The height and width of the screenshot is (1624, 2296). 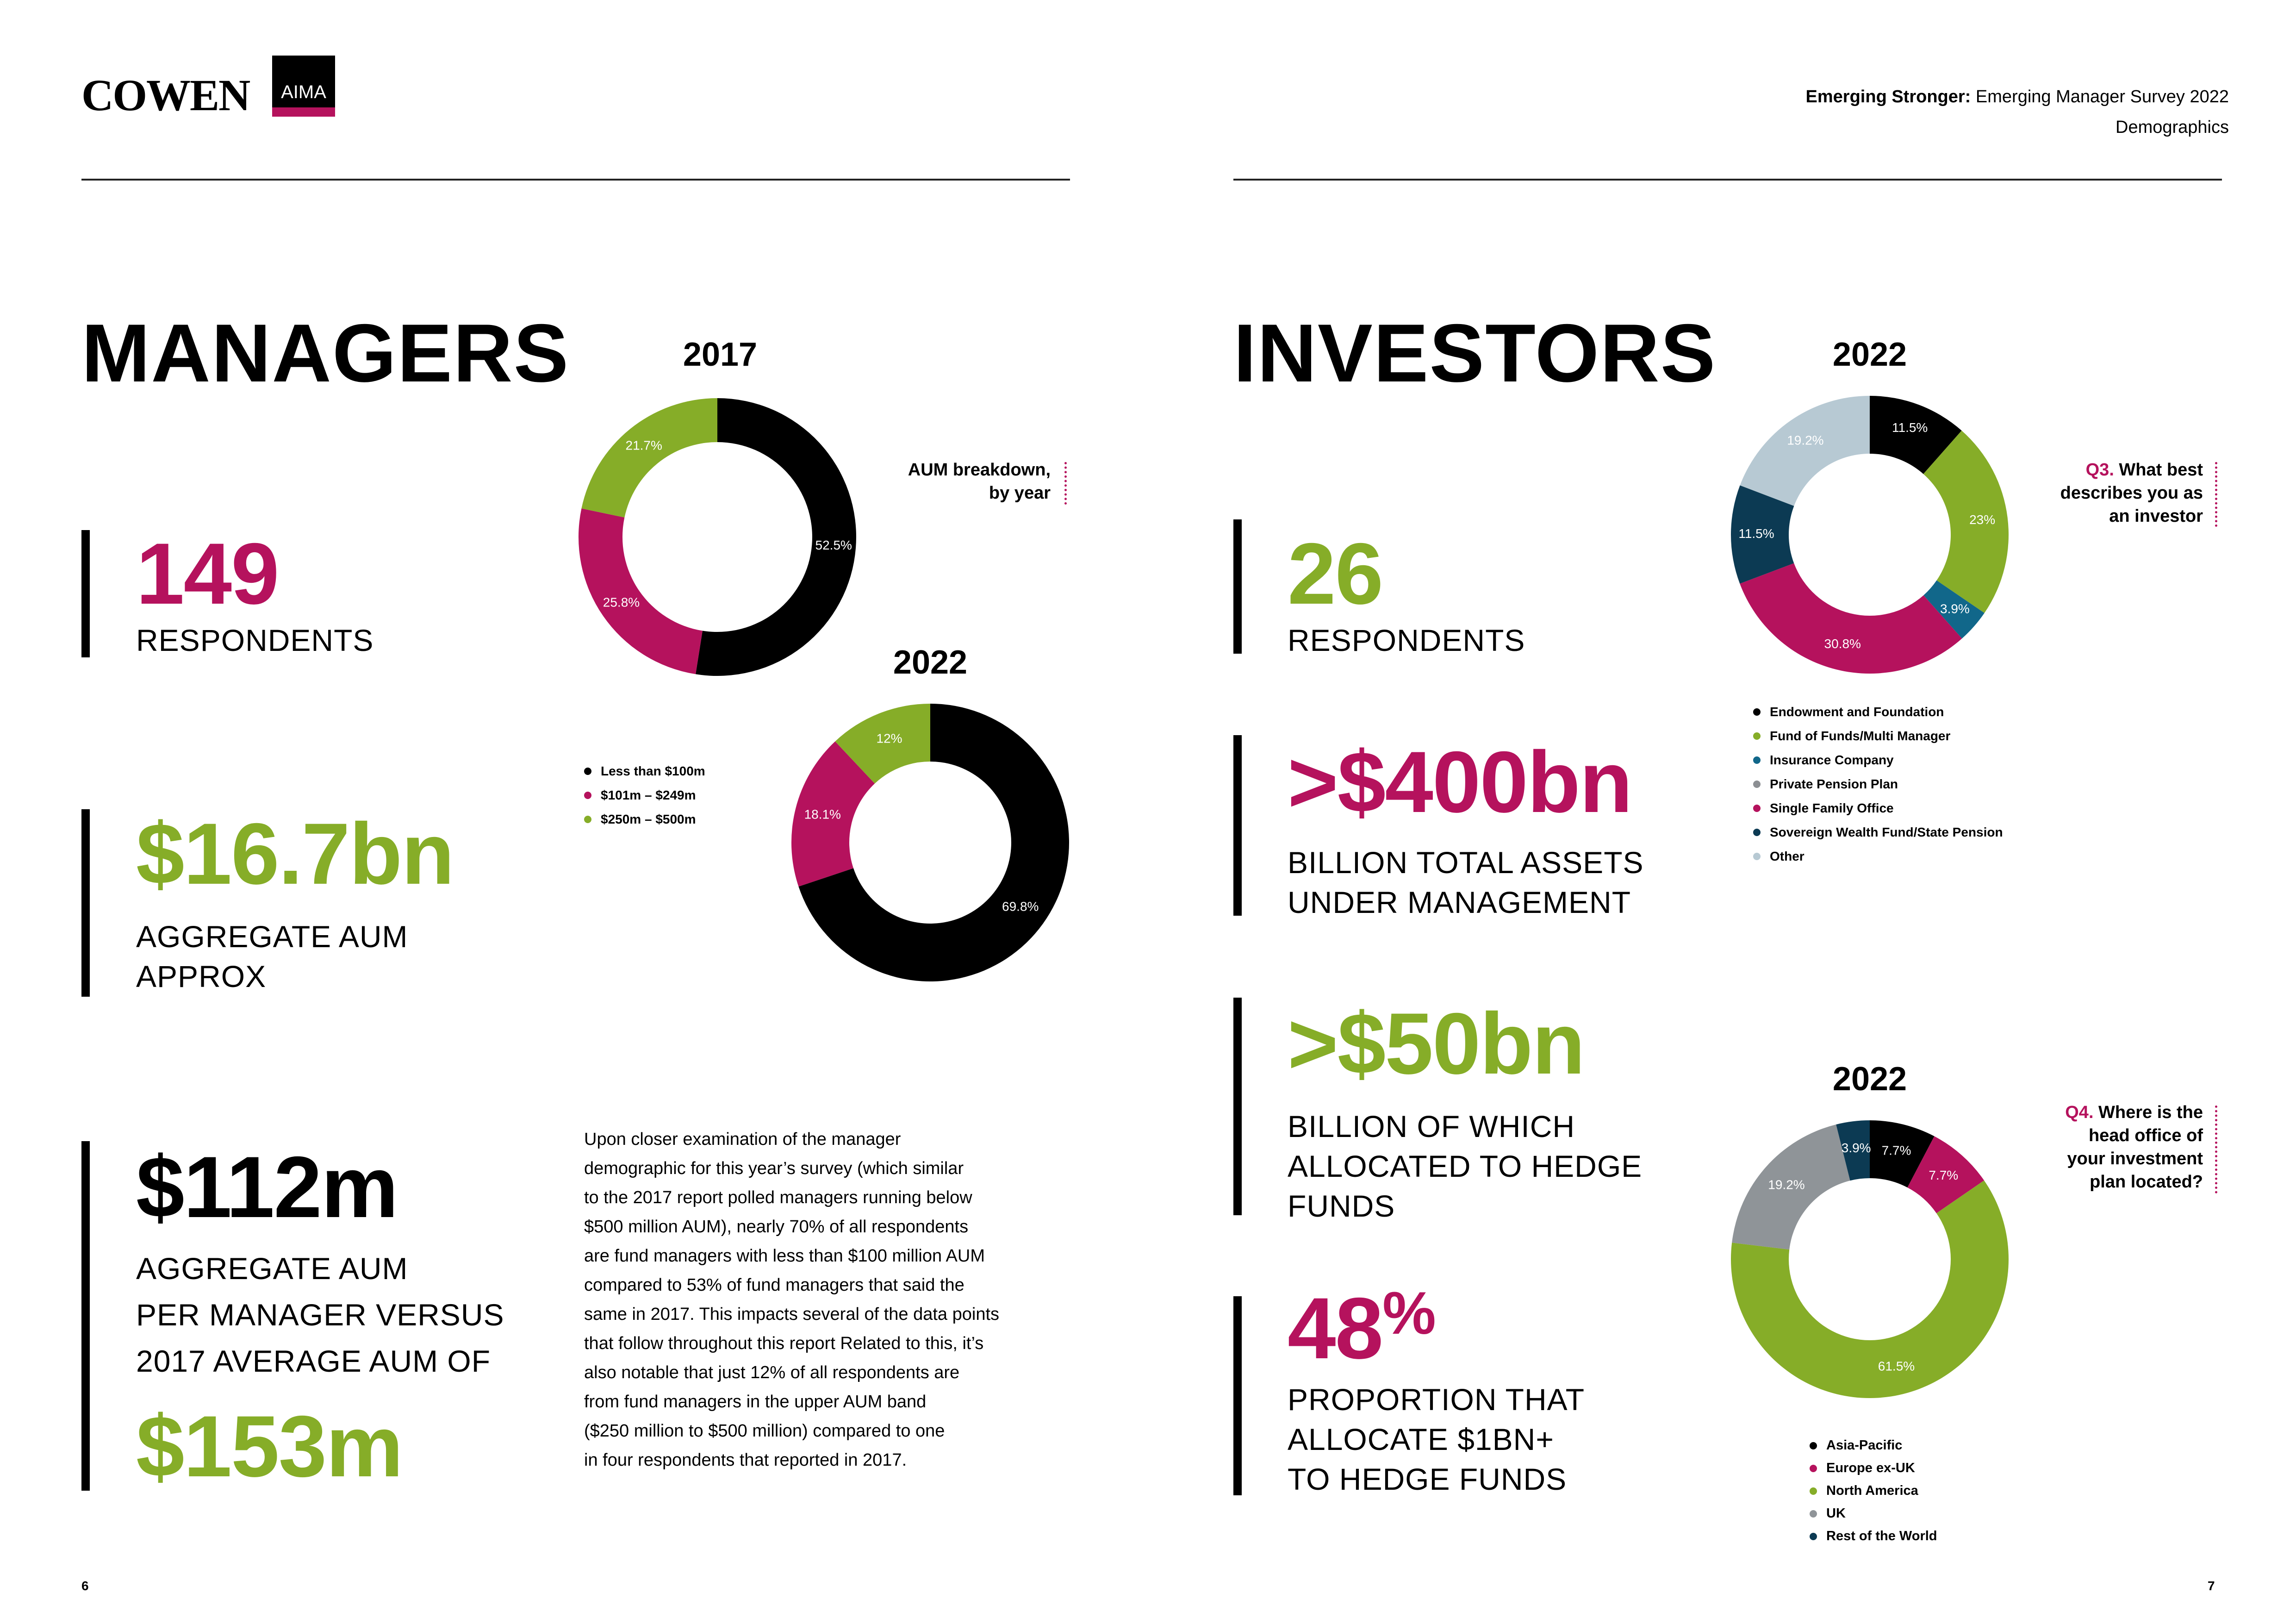 What do you see at coordinates (979, 481) in the screenshot?
I see `aum-breakdown-note: AUM breakdown, by year` at bounding box center [979, 481].